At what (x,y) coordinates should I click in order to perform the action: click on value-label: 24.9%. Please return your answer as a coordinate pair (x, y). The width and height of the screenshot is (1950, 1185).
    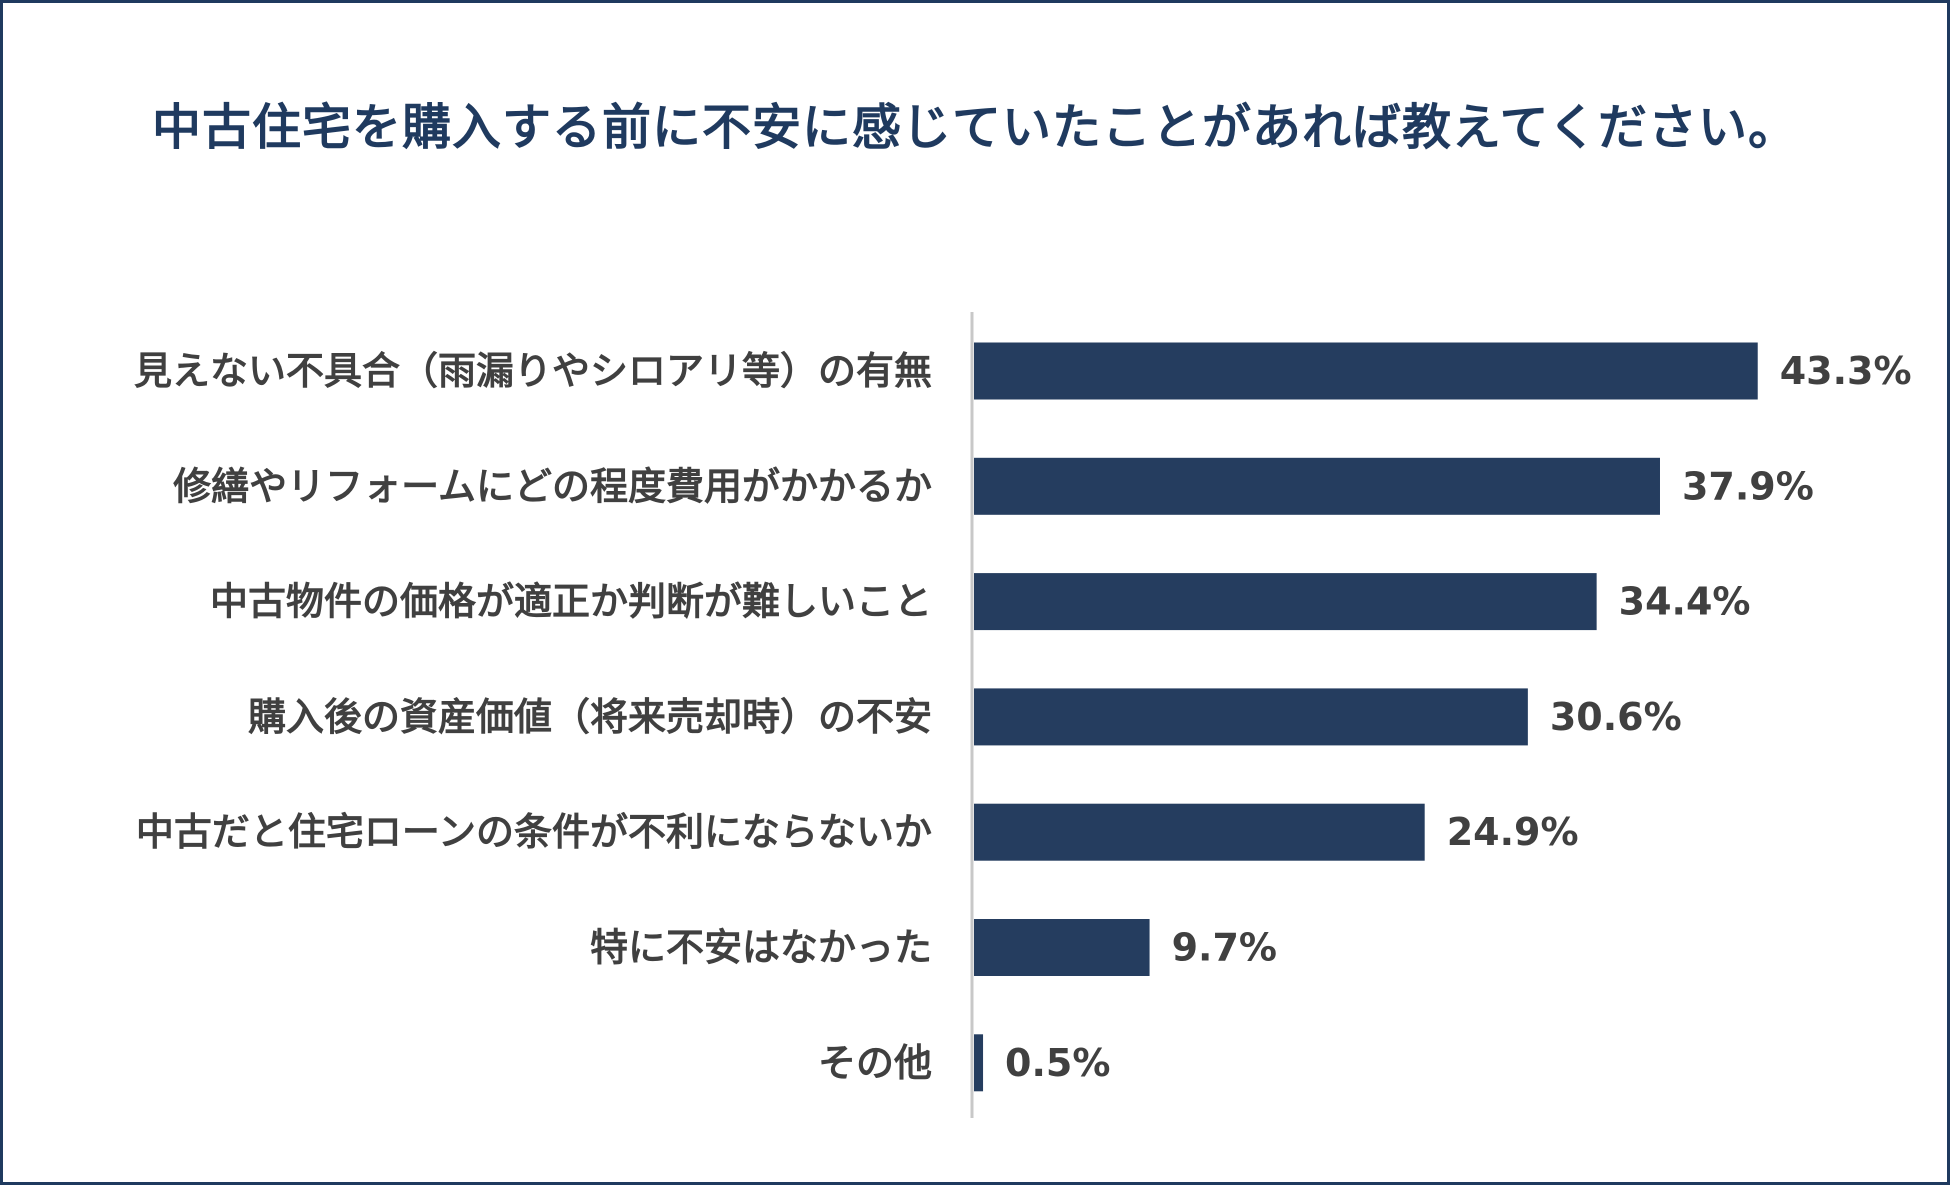
    Looking at the image, I should click on (1513, 832).